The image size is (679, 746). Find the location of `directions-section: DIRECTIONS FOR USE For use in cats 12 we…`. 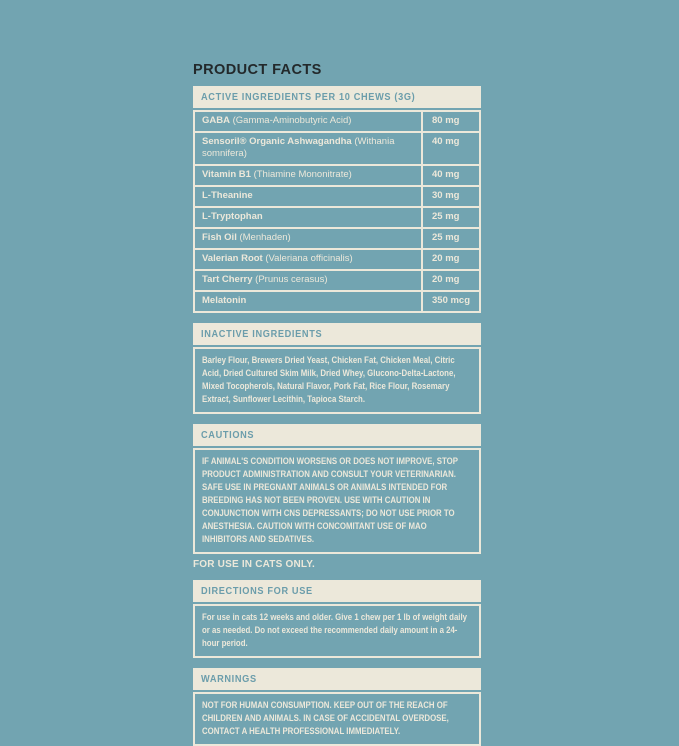

directions-section: DIRECTIONS FOR USE For use in cats 12 we… is located at coordinates (337, 619).